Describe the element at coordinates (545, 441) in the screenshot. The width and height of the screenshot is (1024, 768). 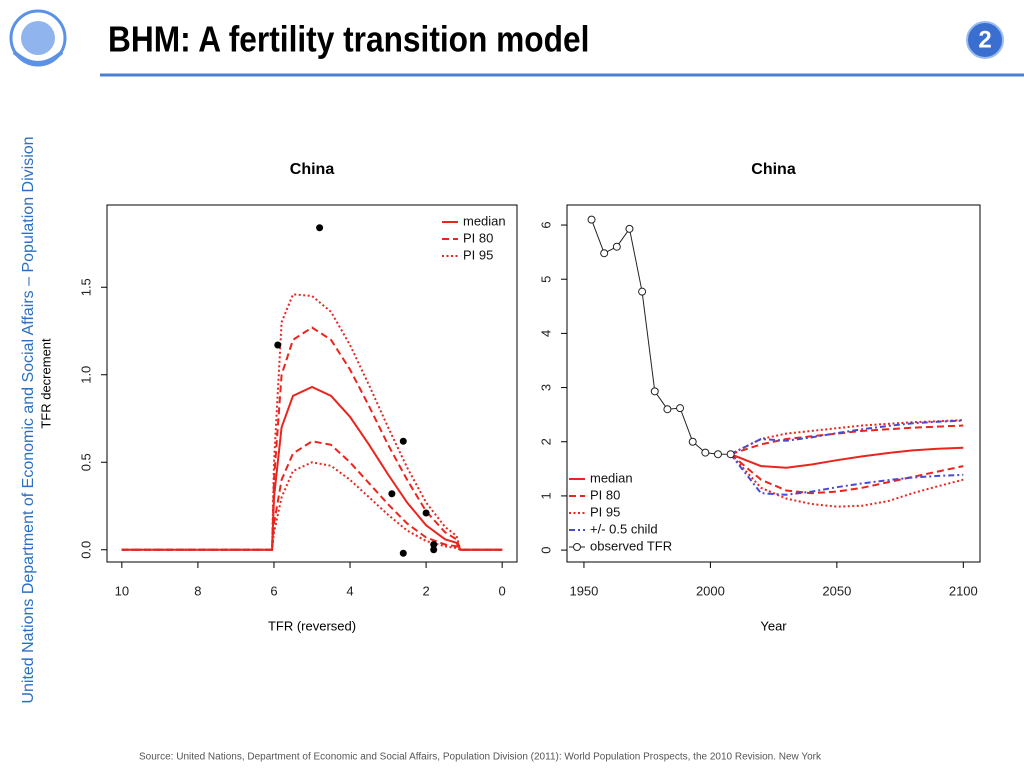
I see `y-tick-label: 2` at that location.